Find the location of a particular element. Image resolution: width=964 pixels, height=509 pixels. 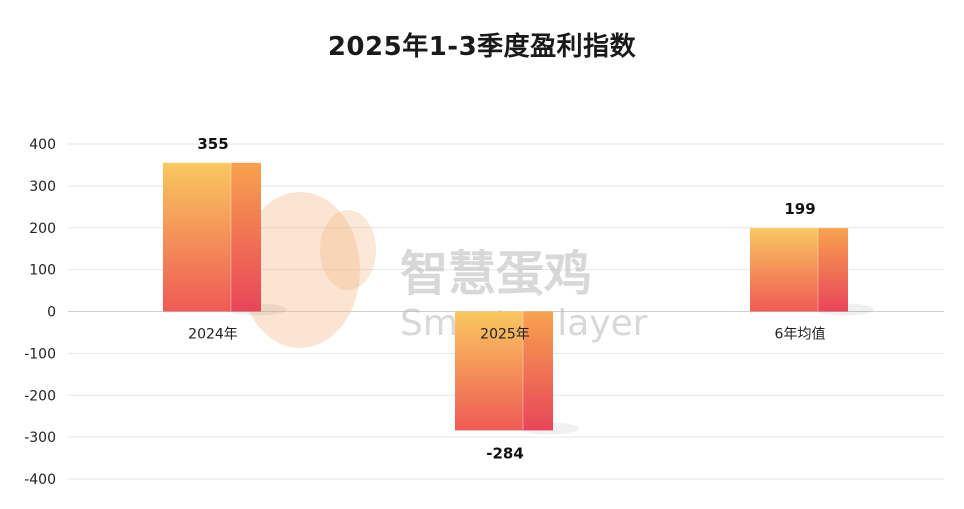

watermark: 智慧蛋鸡 Smarter layer is located at coordinates (444, 270).